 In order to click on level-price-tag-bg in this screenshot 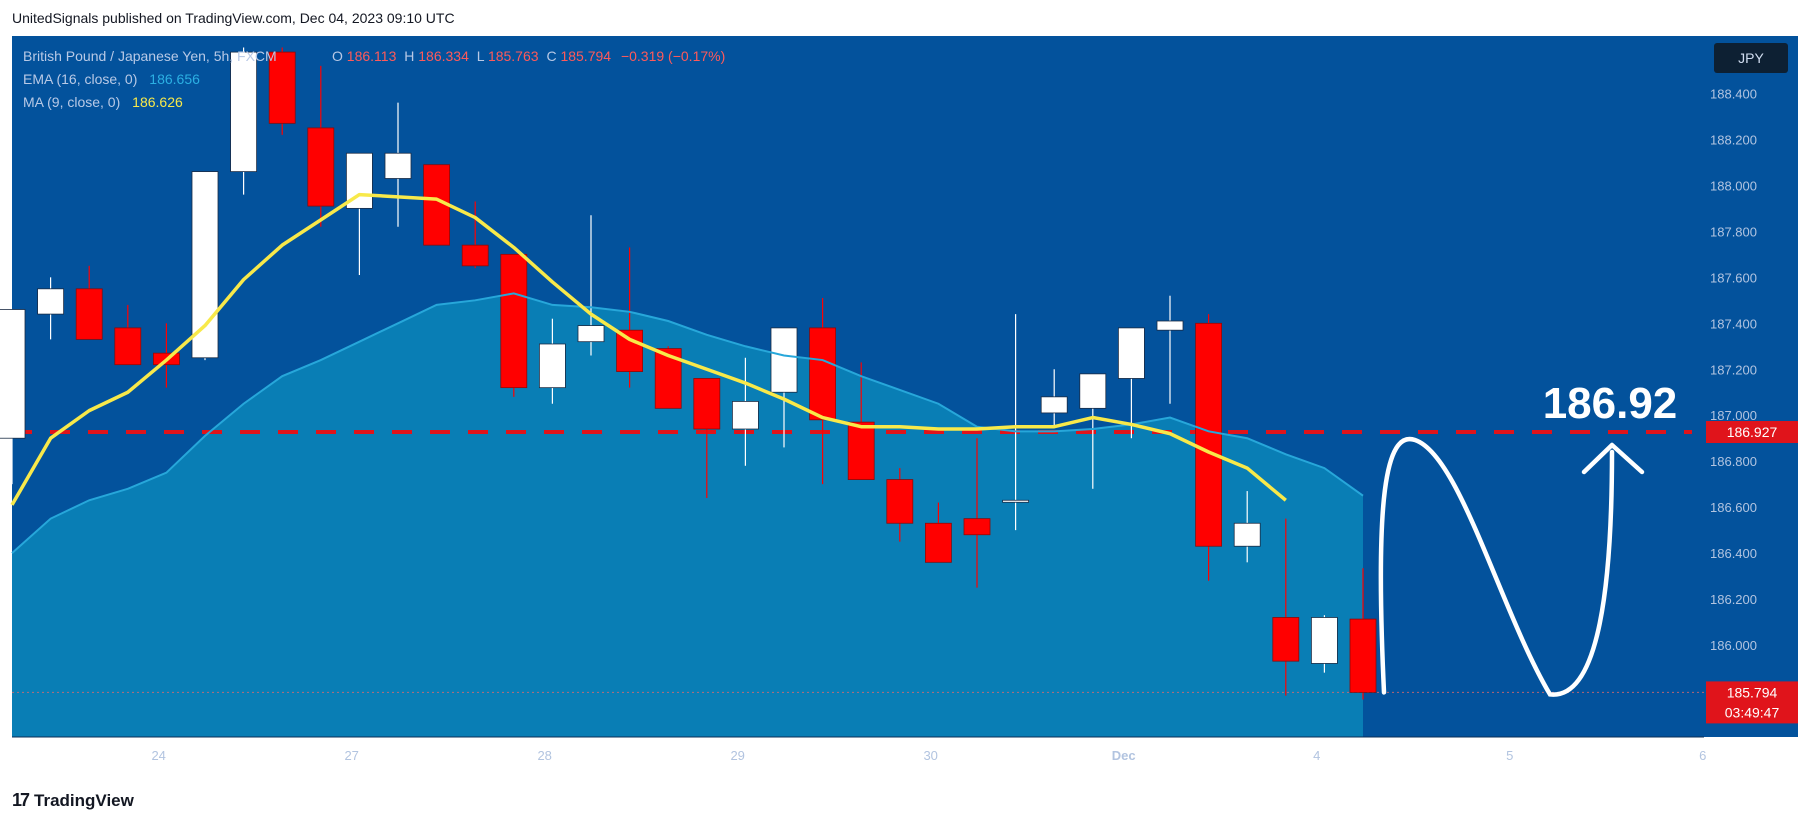, I will do `click(1752, 432)`.